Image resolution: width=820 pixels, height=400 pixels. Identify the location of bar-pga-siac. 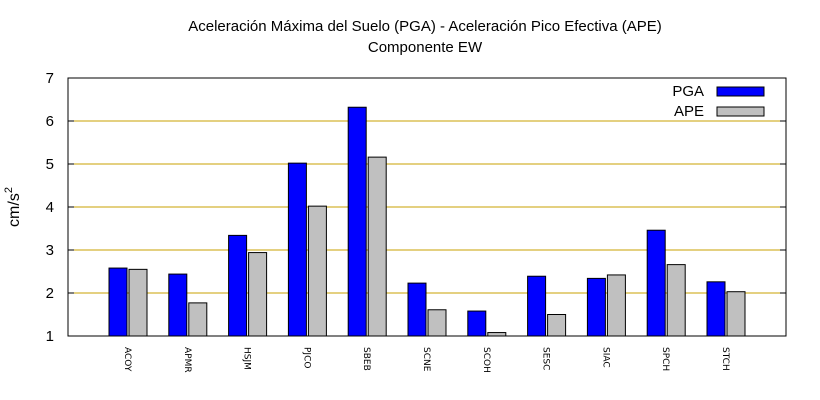
(596, 307).